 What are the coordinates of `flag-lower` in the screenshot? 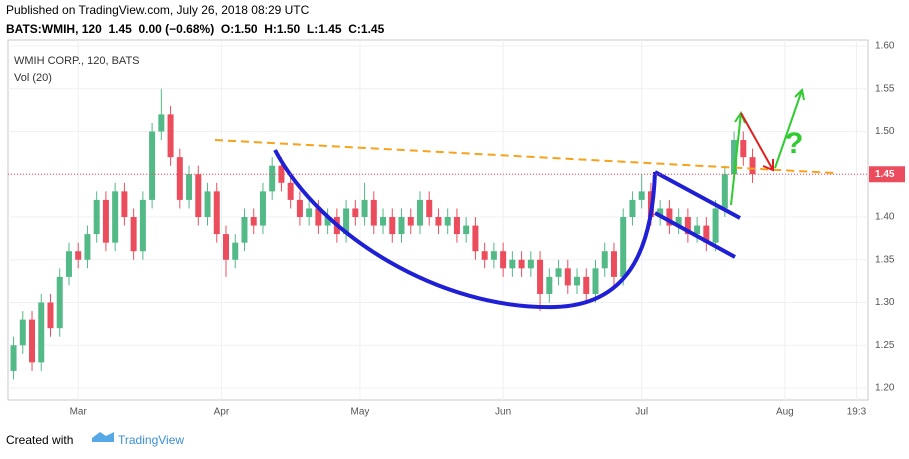 It's located at (695, 235).